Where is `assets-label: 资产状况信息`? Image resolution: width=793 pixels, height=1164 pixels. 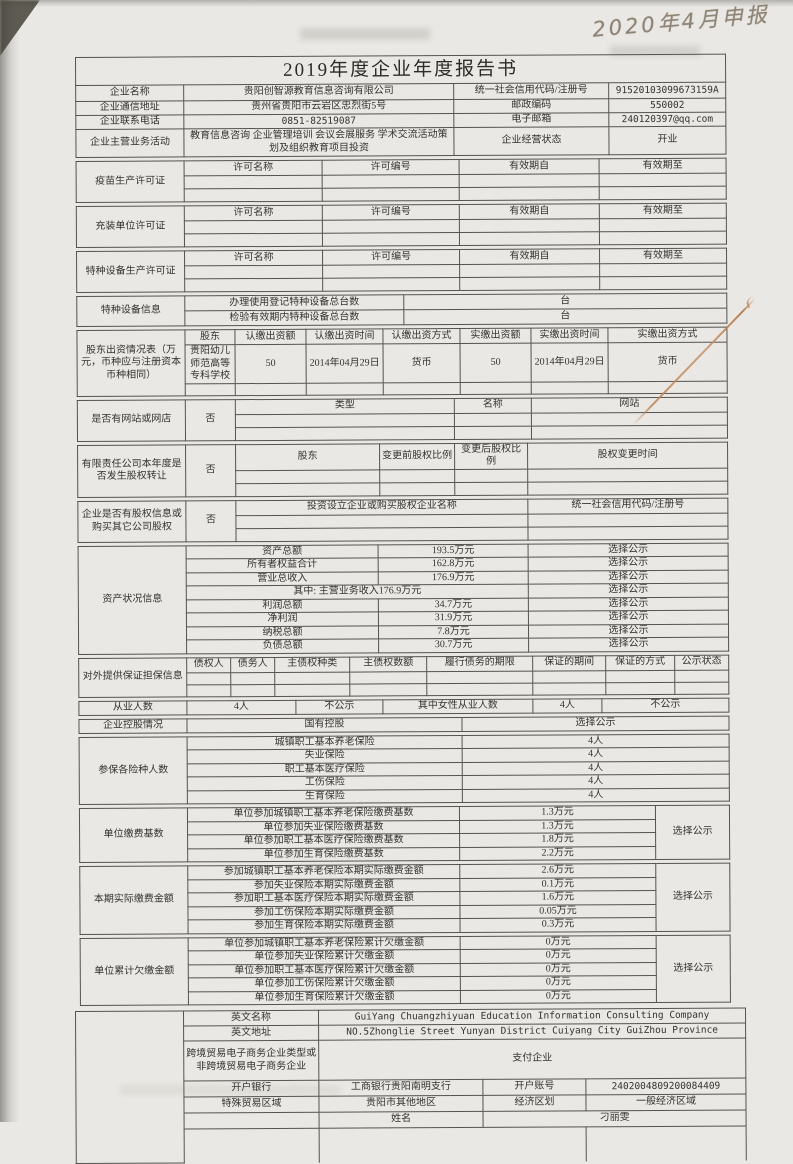
assets-label: 资产状况信息 is located at coordinates (132, 599).